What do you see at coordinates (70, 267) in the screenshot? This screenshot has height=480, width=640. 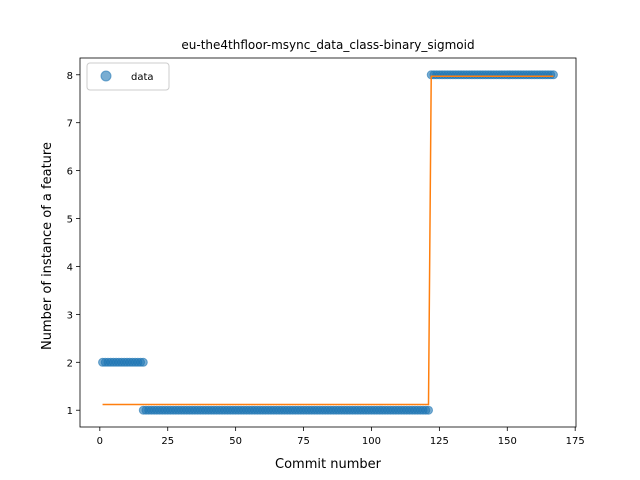 I see `y-tick-label: 4` at bounding box center [70, 267].